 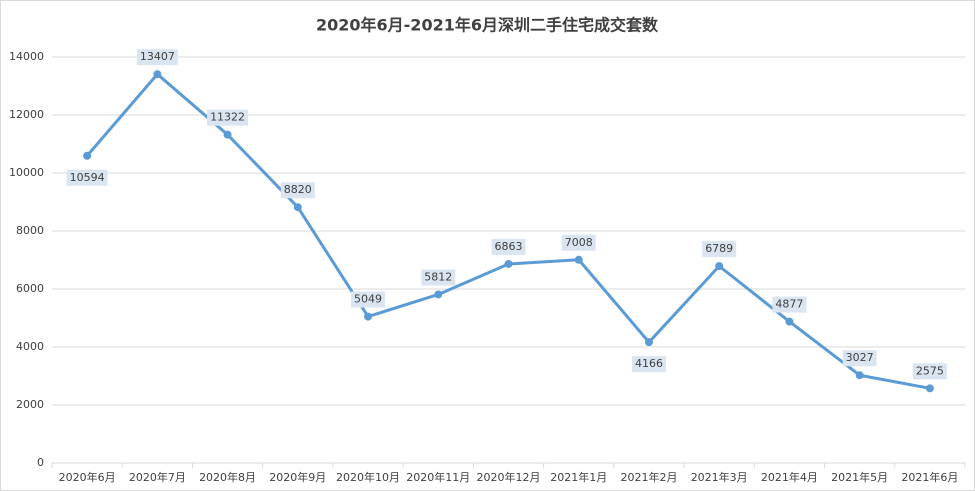 I want to click on value-label: 13407, so click(x=157, y=56).